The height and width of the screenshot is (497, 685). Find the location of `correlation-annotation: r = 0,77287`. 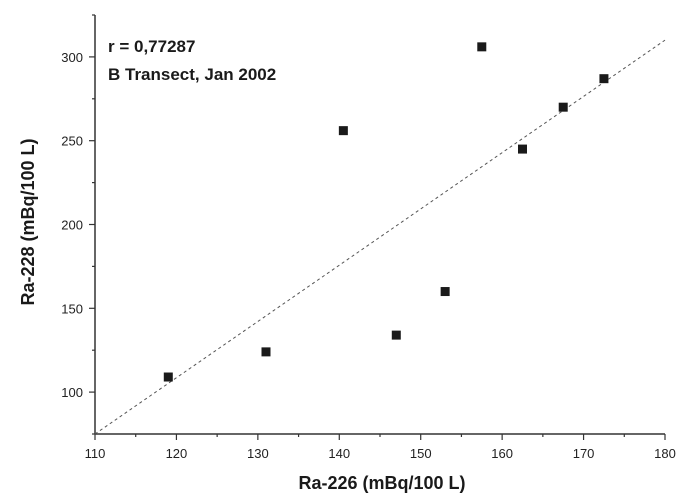

correlation-annotation: r = 0,77287 is located at coordinates (151, 46).